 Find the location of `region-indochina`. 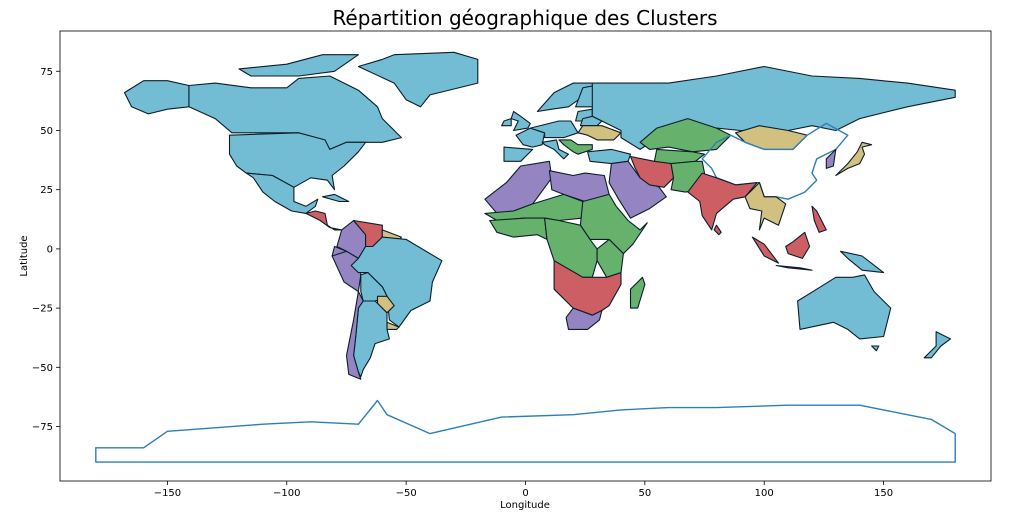

region-indochina is located at coordinates (765, 206).